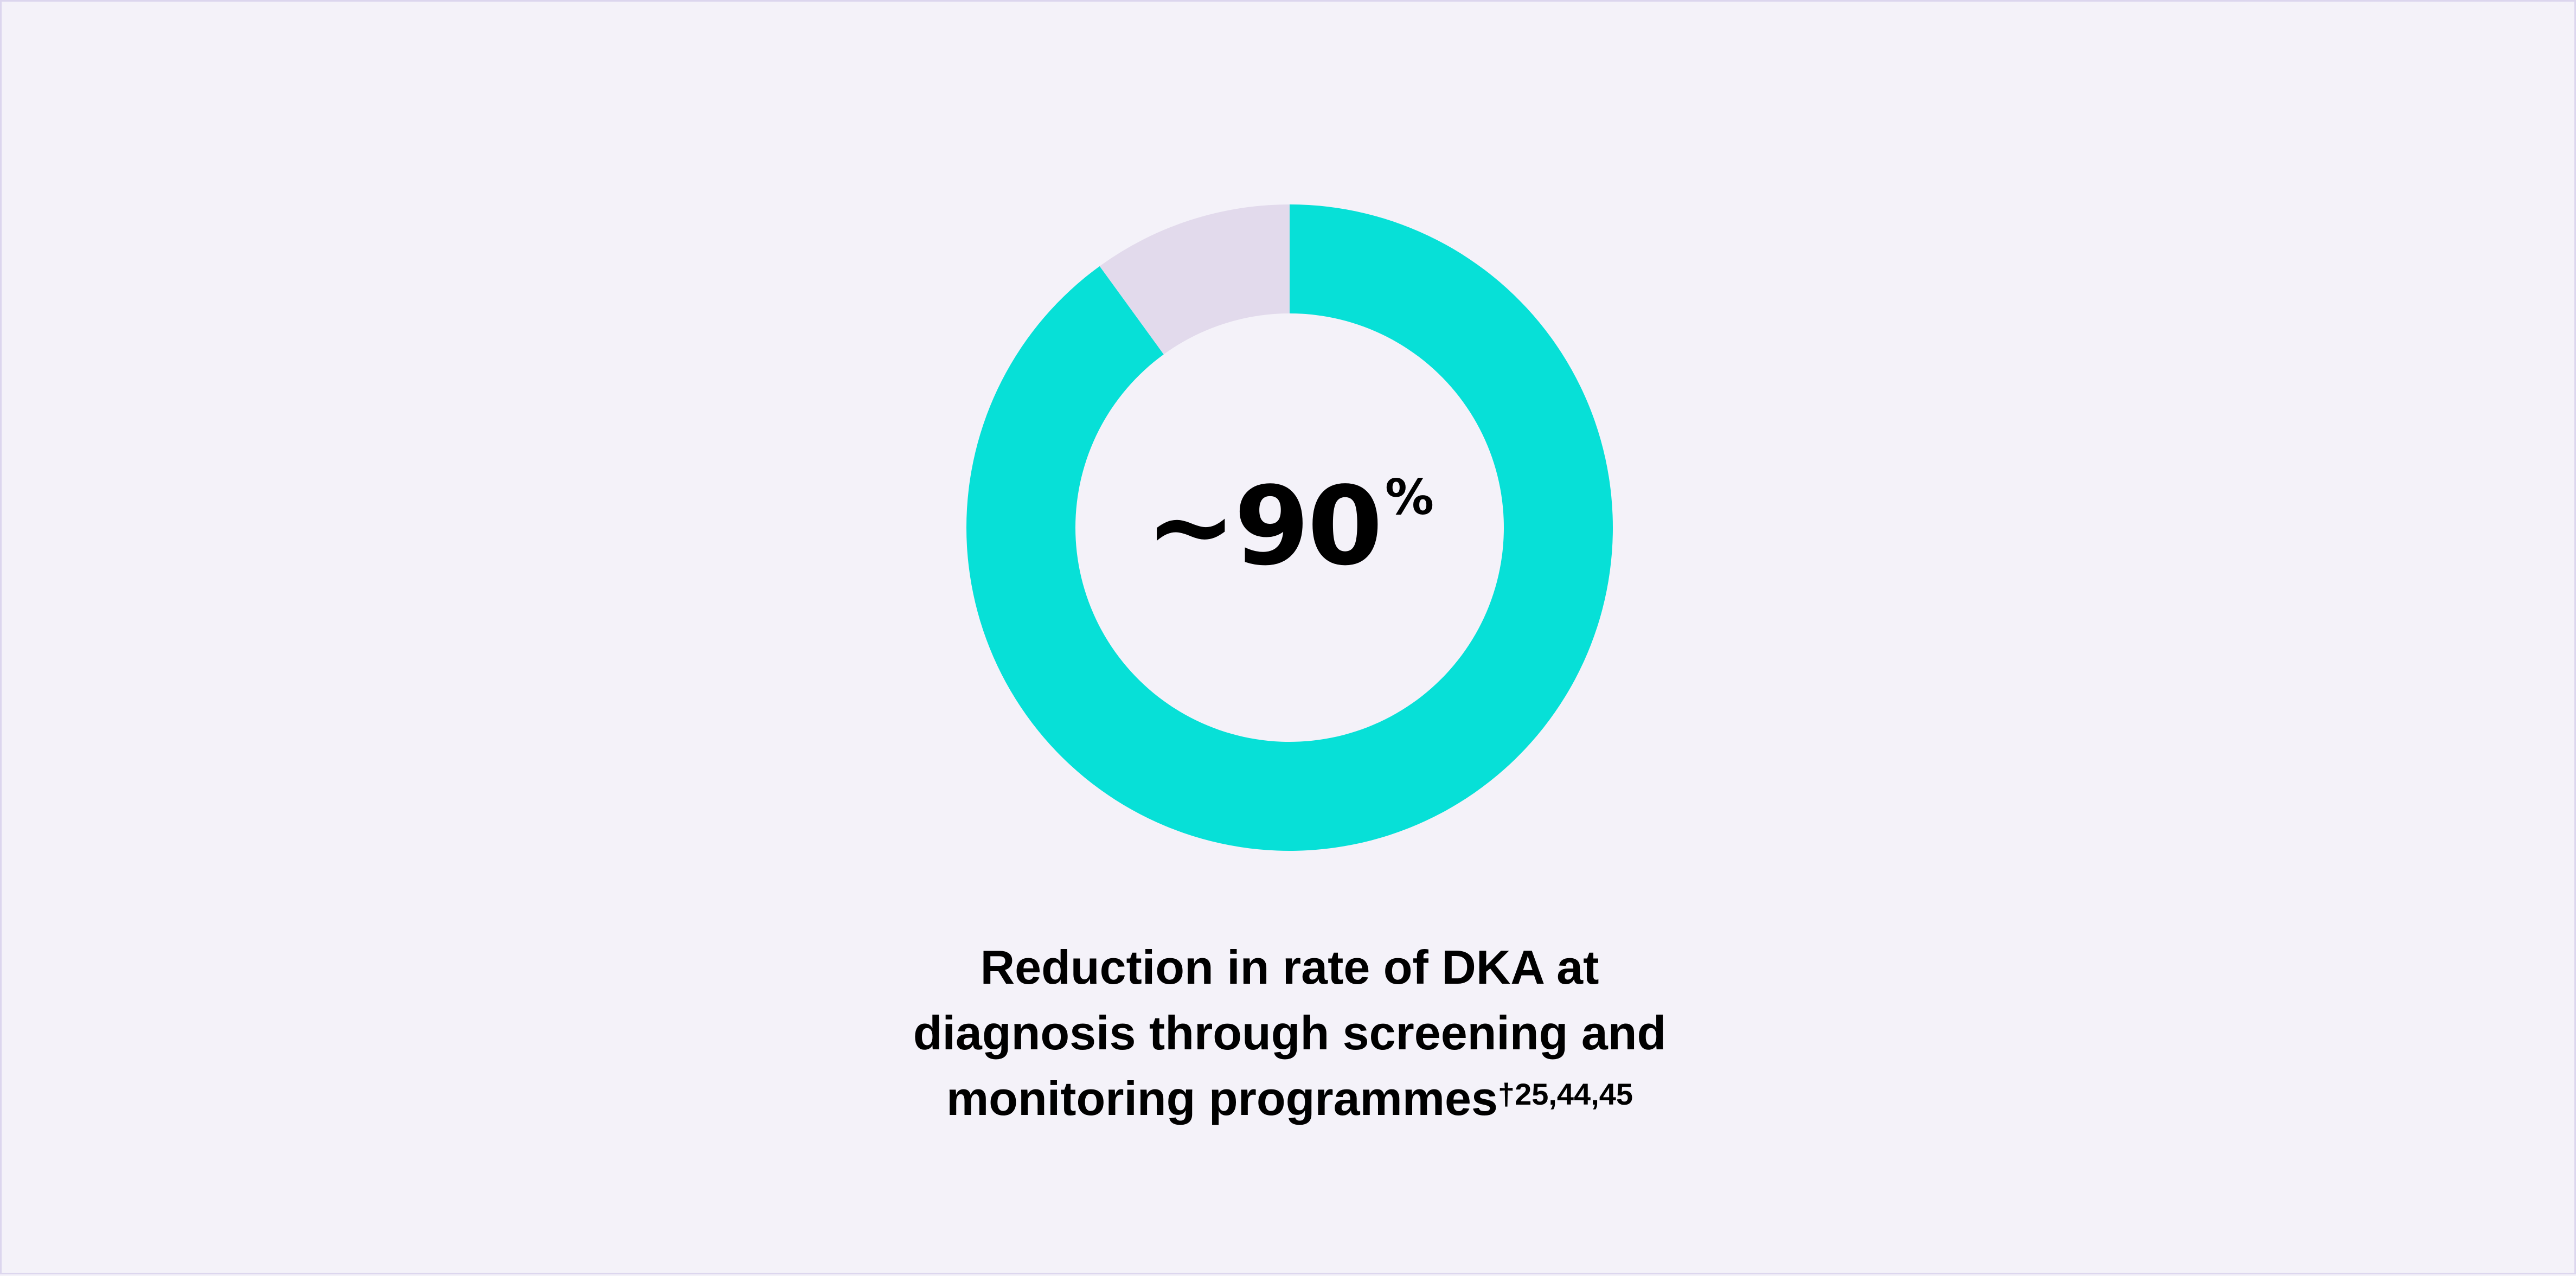 This screenshot has width=2576, height=1276. I want to click on center-value-unit: %, so click(1409, 497).